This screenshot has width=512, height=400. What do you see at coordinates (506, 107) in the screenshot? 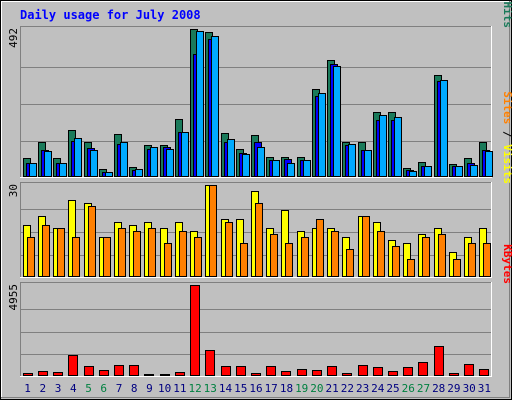
I see `visits-sites-legend-part-0: Sites` at bounding box center [506, 107].